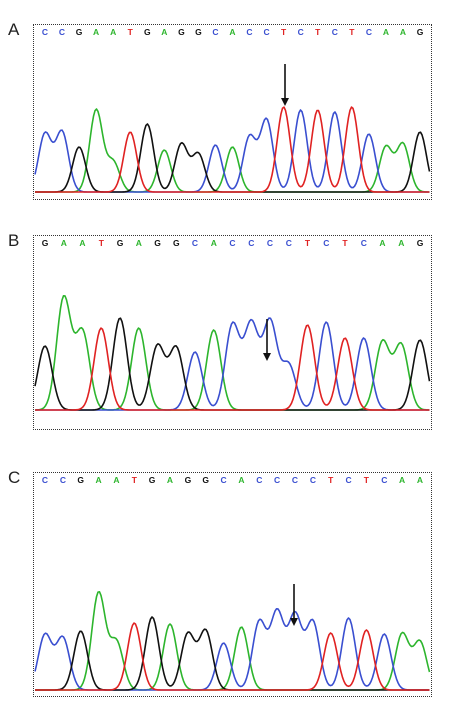 The image size is (454, 719). What do you see at coordinates (14, 477) in the screenshot?
I see `panel-label-c: C` at bounding box center [14, 477].